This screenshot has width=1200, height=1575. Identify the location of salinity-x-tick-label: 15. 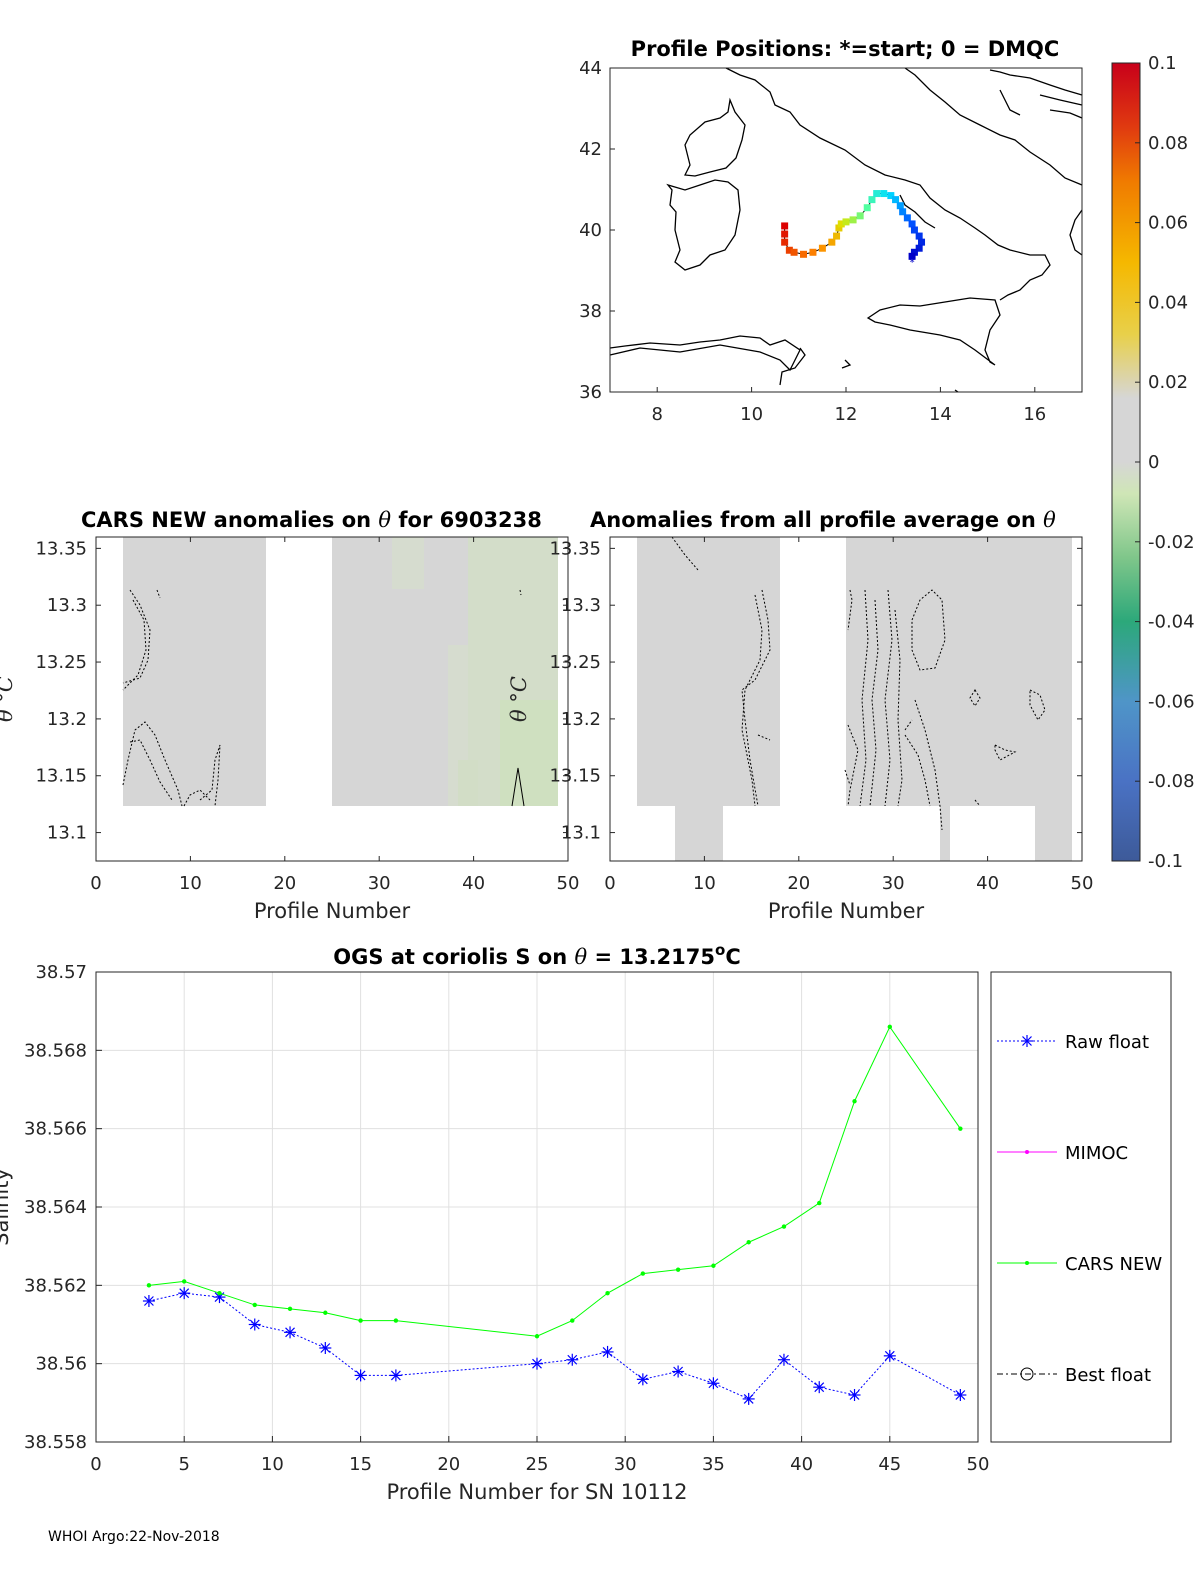
(360, 1464).